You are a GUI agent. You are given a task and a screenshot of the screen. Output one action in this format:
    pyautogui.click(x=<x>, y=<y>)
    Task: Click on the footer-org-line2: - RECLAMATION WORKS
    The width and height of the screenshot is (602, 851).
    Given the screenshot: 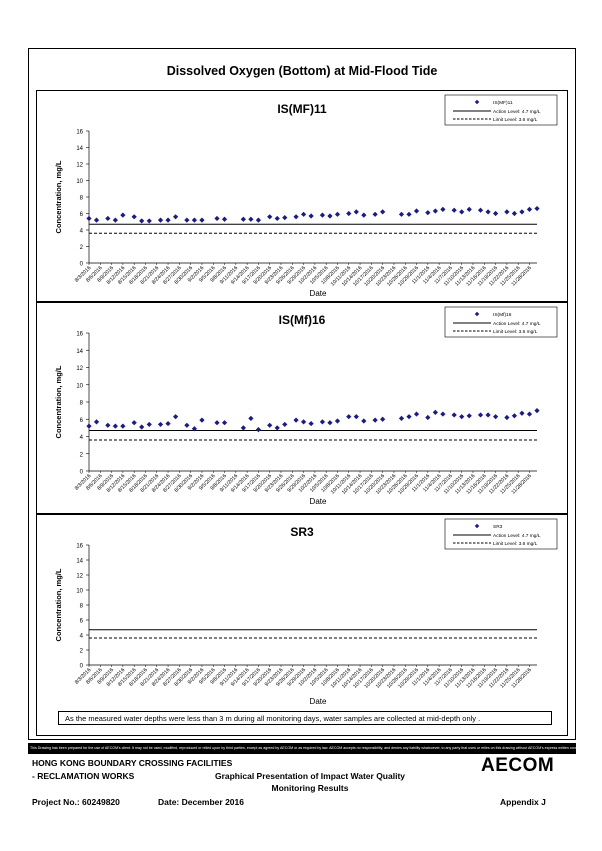 What is the action you would take?
    pyautogui.click(x=83, y=776)
    